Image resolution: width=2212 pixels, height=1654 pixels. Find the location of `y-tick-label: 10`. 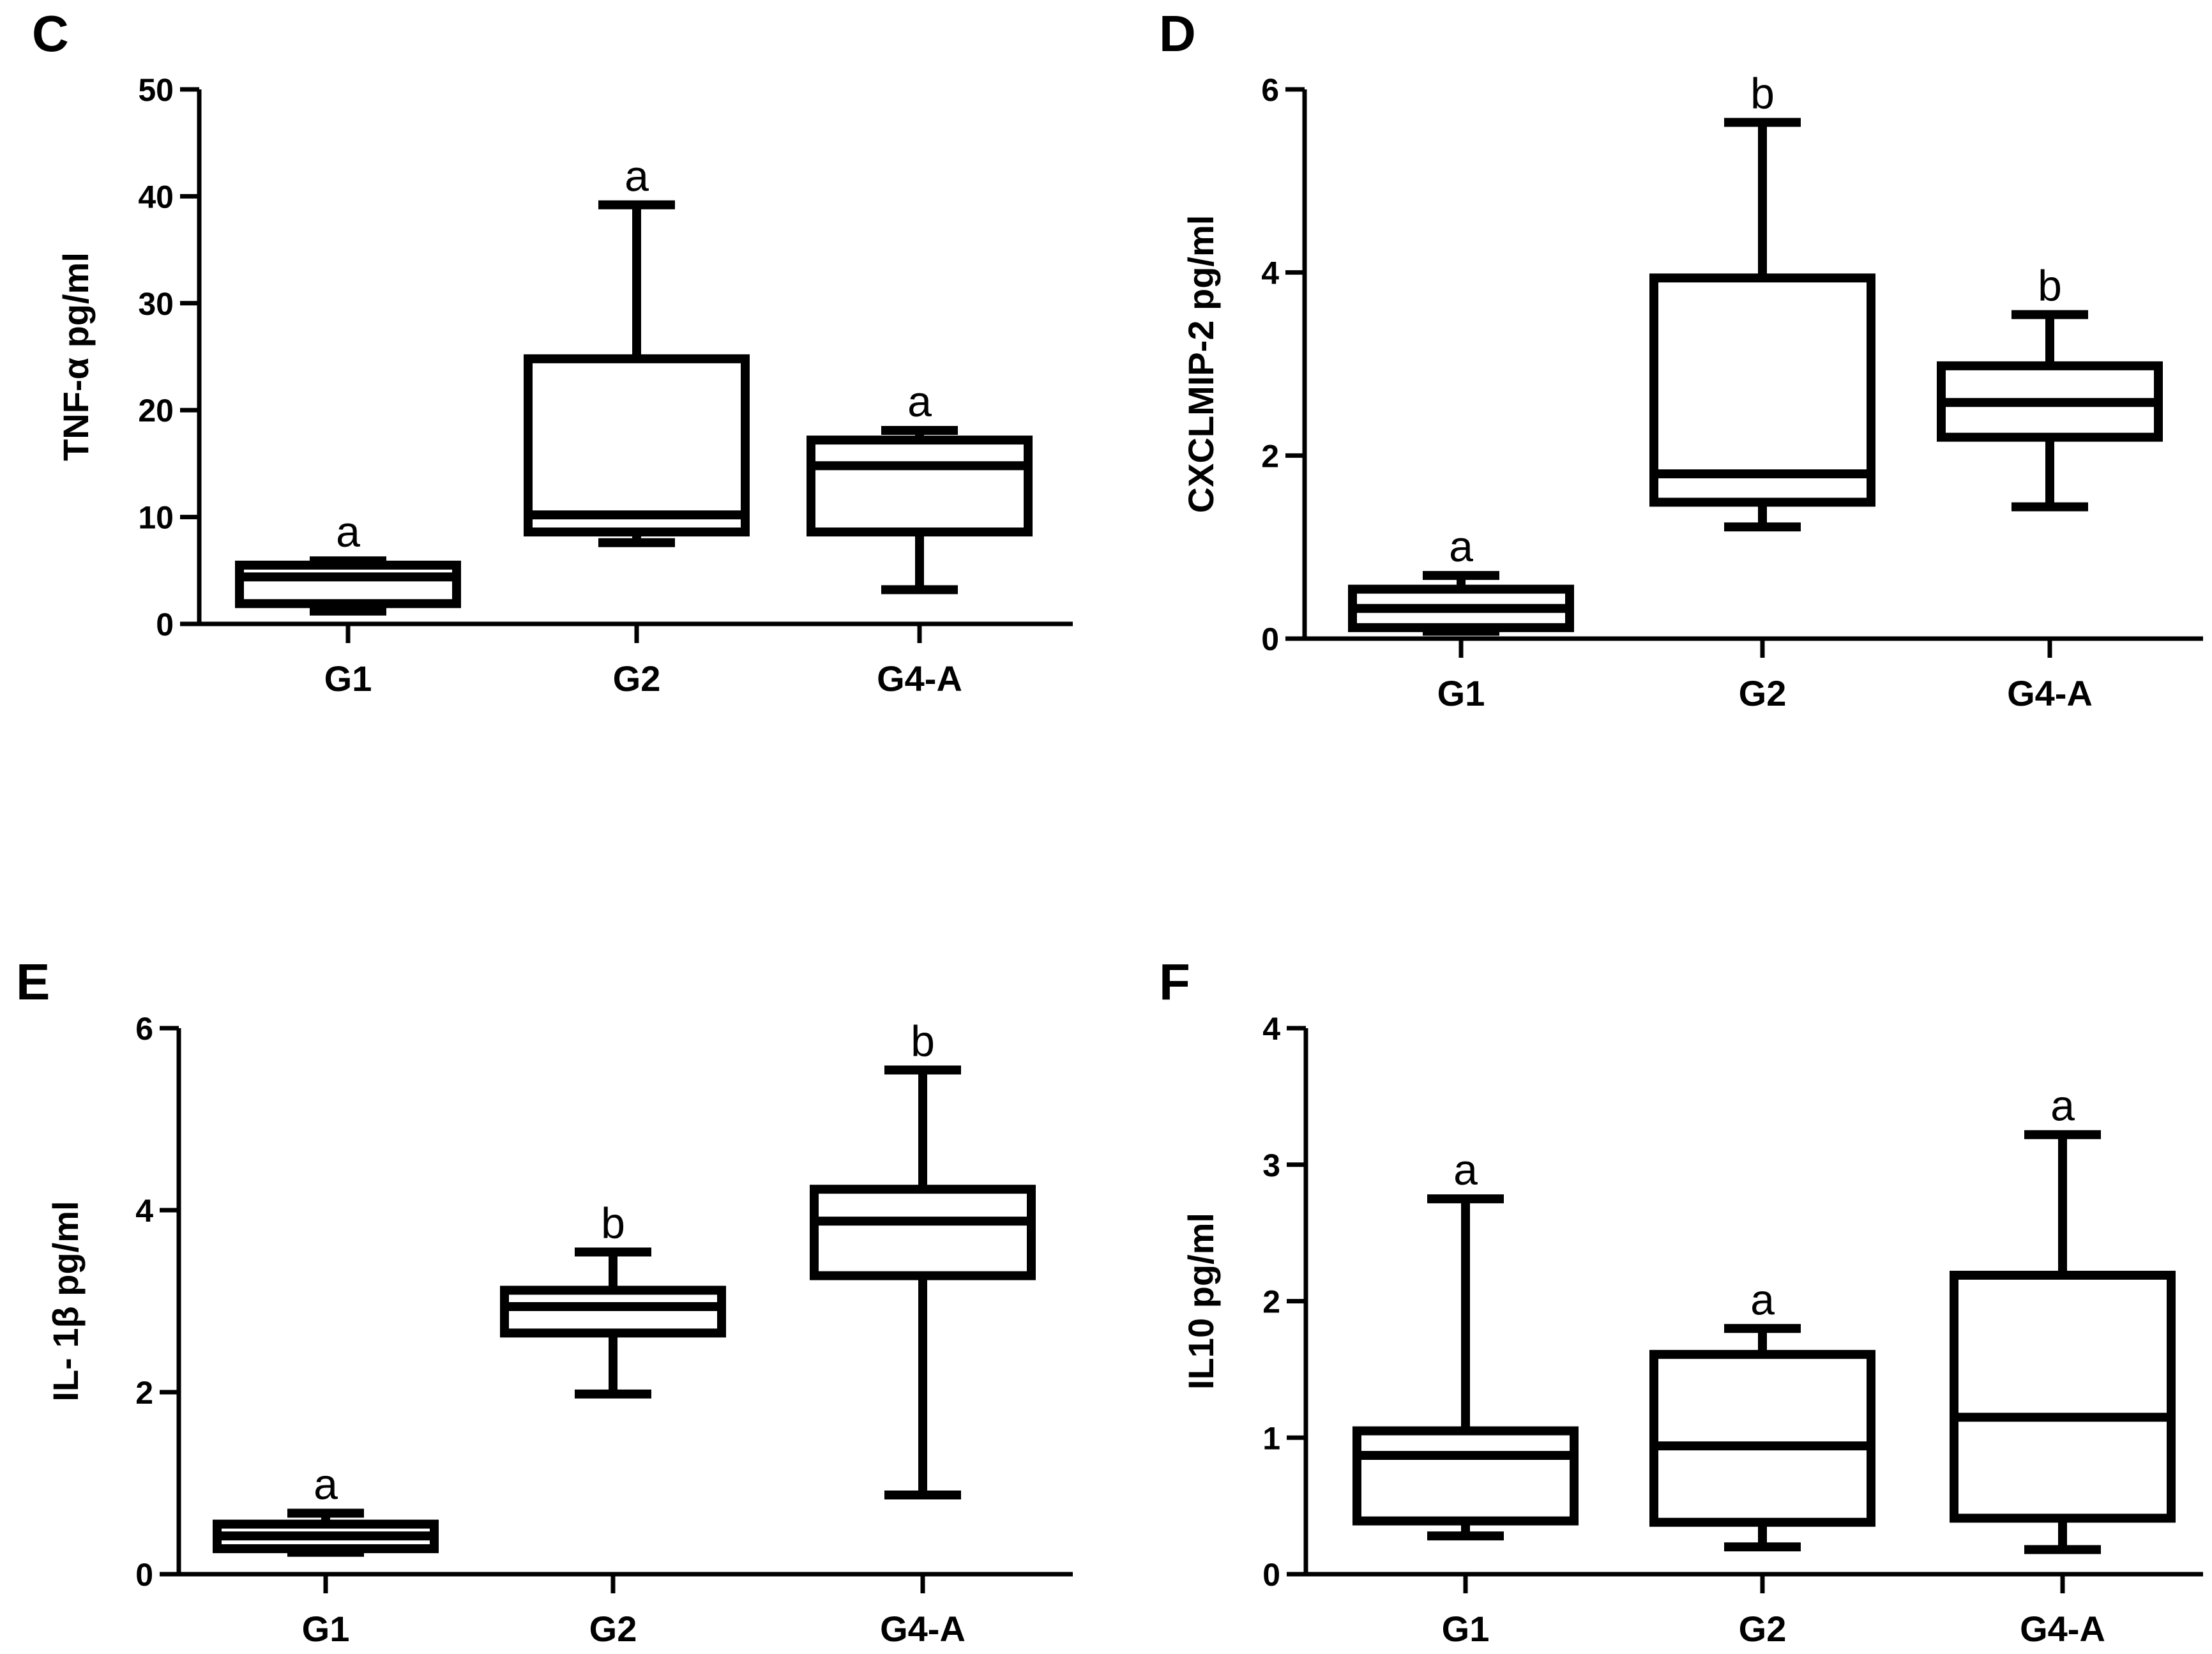

y-tick-label: 10 is located at coordinates (156, 518).